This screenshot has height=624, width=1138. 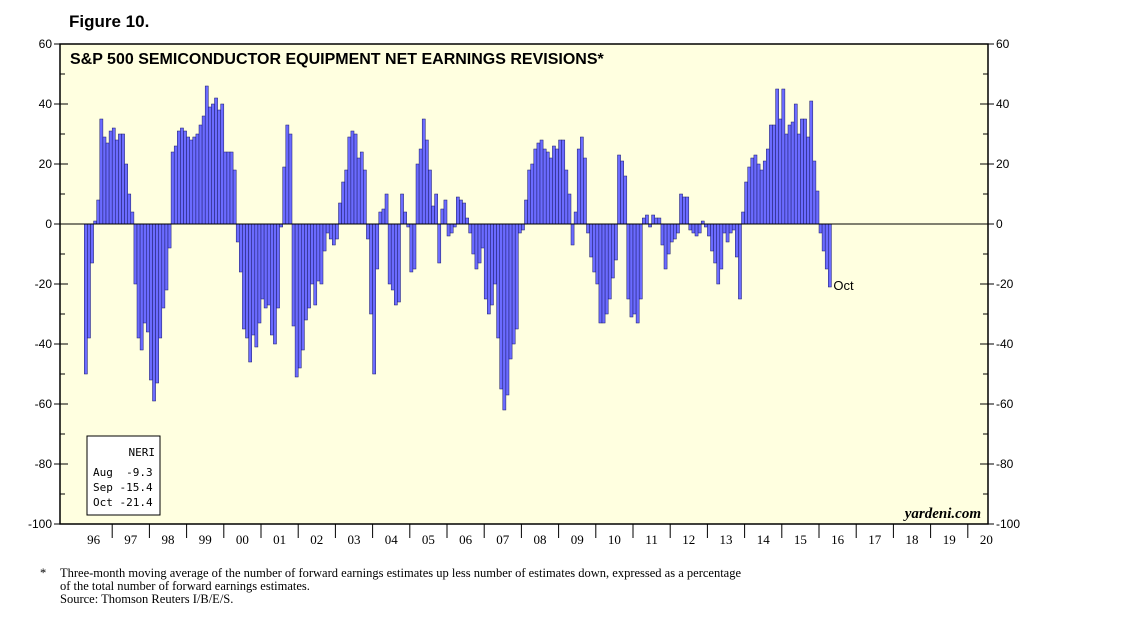 I want to click on x-tick-label: 04, so click(x=392, y=539).